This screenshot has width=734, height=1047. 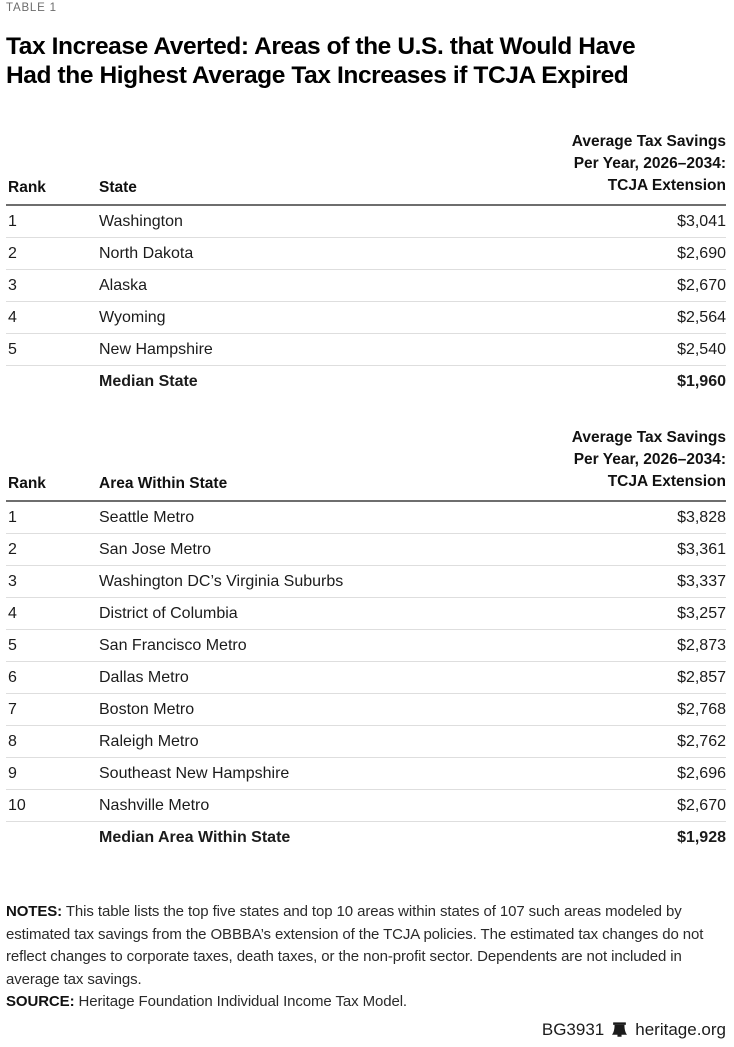 What do you see at coordinates (144, 677) in the screenshot?
I see `area-cell: Dallas Metro` at bounding box center [144, 677].